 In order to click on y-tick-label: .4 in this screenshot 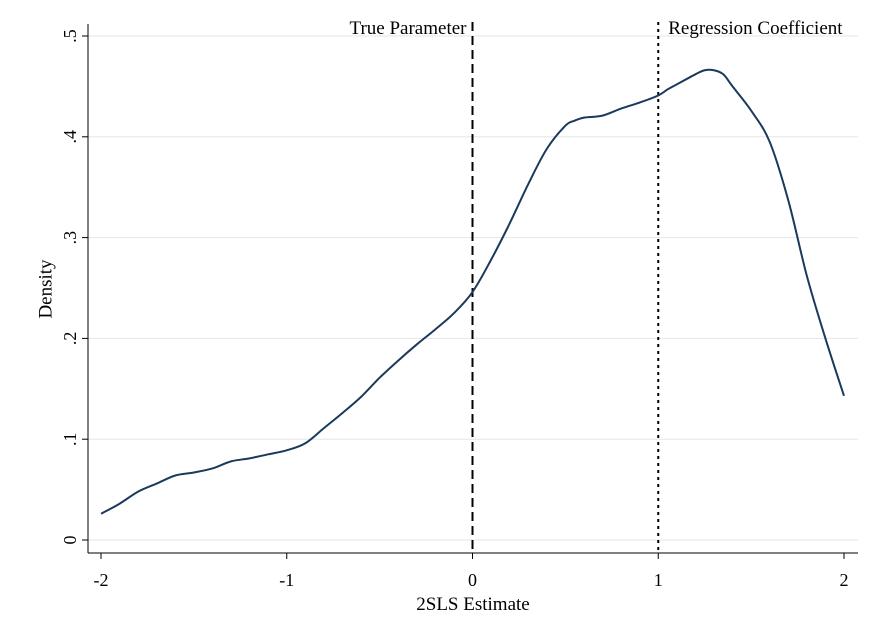, I will do `click(70, 137)`.